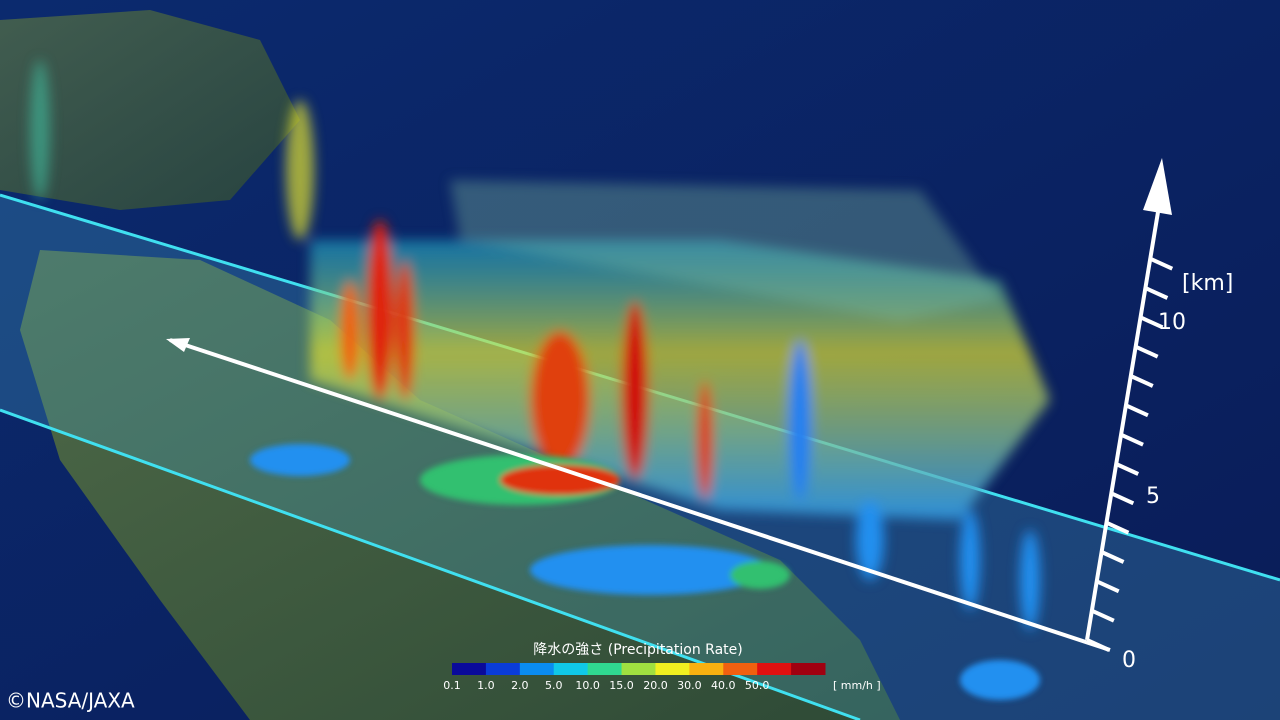  What do you see at coordinates (1207, 283) in the screenshot?
I see `height-unit: [km]` at bounding box center [1207, 283].